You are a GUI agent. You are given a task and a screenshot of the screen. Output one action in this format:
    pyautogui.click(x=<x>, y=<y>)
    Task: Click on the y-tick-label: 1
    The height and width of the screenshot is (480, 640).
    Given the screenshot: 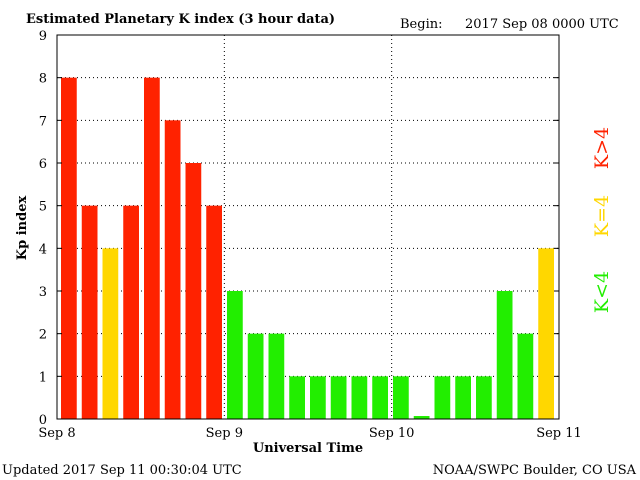 What is the action you would take?
    pyautogui.click(x=43, y=377)
    